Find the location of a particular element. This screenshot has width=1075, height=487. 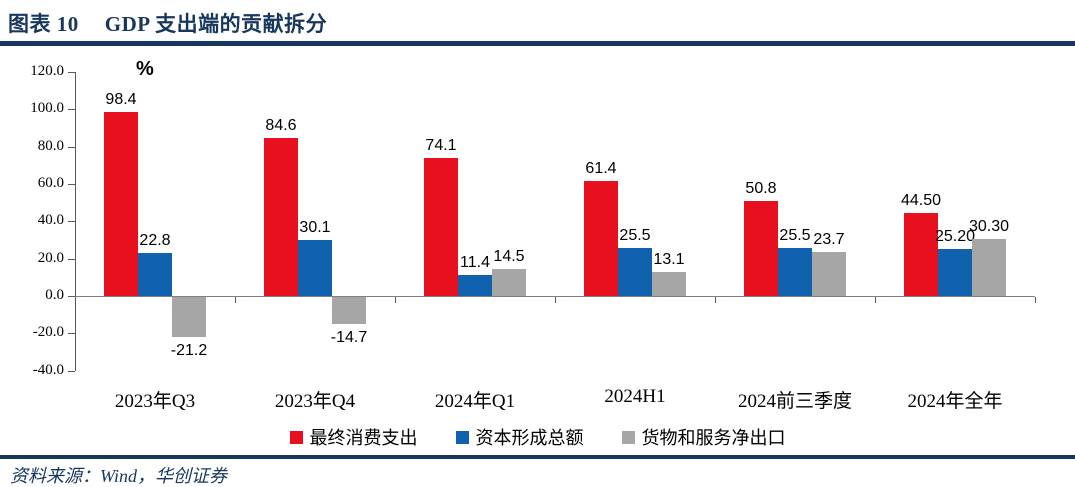

bar-最终消费支出-2023年Q3 is located at coordinates (121, 204).